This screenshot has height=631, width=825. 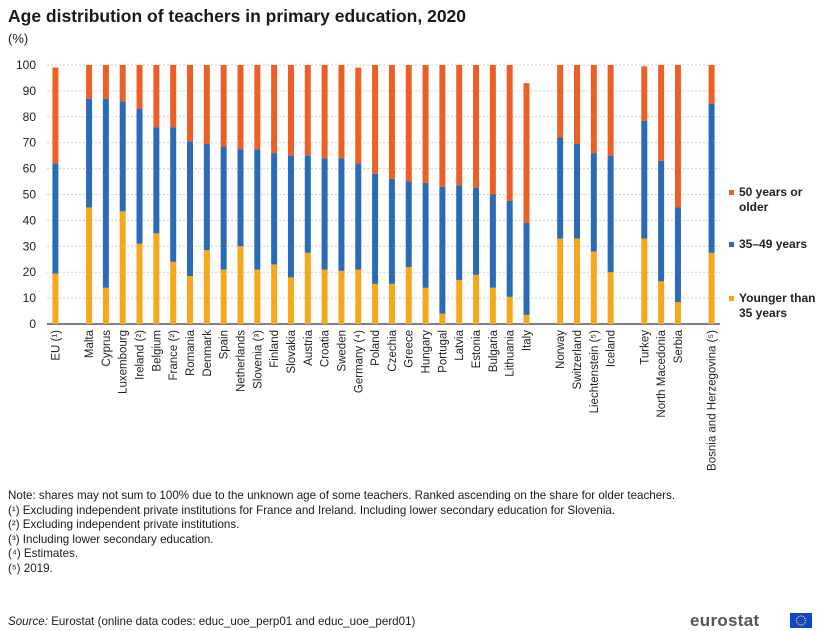 What do you see at coordinates (90, 343) in the screenshot?
I see `x-tick-label: Malta` at bounding box center [90, 343].